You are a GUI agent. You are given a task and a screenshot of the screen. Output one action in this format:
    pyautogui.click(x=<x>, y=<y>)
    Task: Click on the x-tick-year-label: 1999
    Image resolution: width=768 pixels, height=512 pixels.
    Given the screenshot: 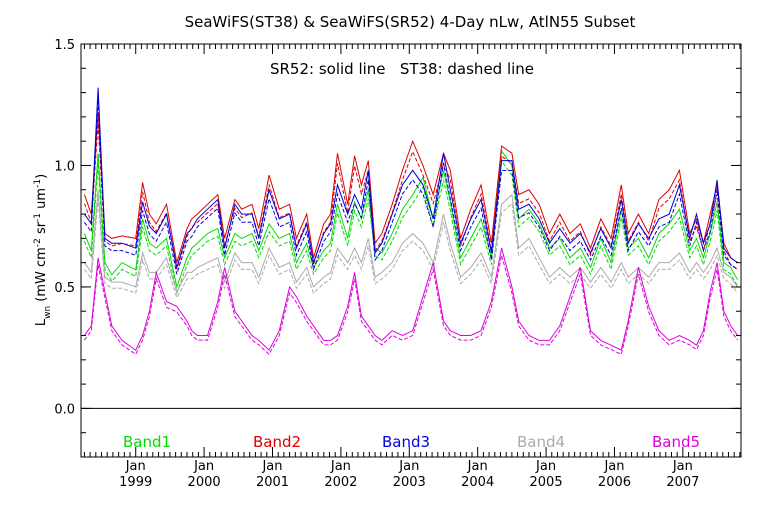 What is the action you would take?
    pyautogui.click(x=135, y=482)
    